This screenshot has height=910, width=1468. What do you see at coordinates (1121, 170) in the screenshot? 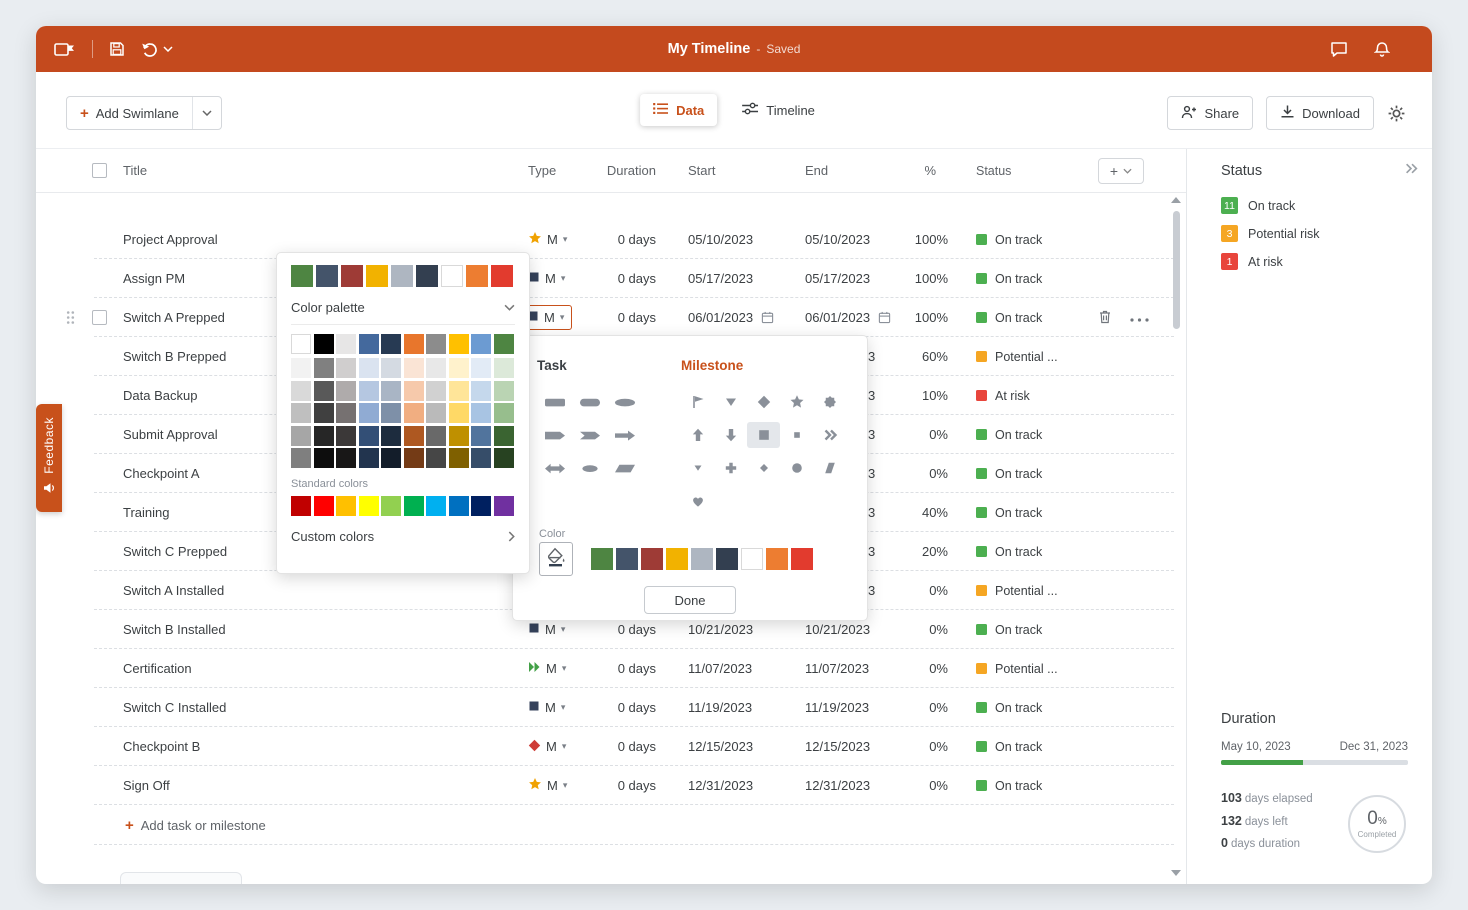
I see `add-column-button: +` at bounding box center [1121, 170].